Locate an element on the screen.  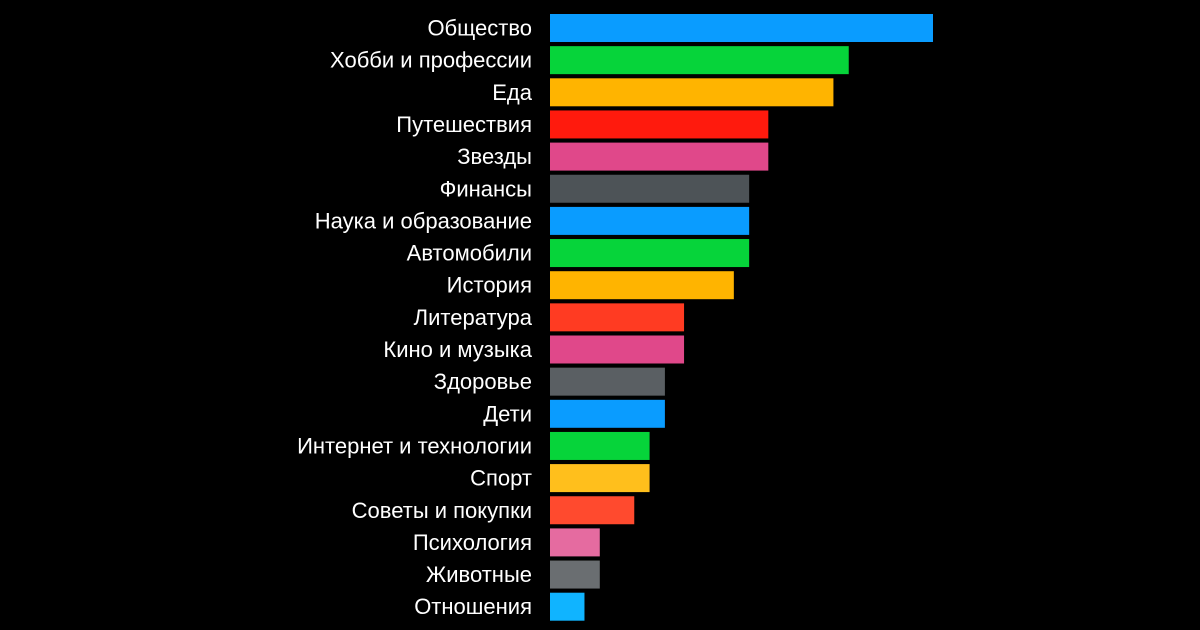
category-label-8: История is located at coordinates (489, 285).